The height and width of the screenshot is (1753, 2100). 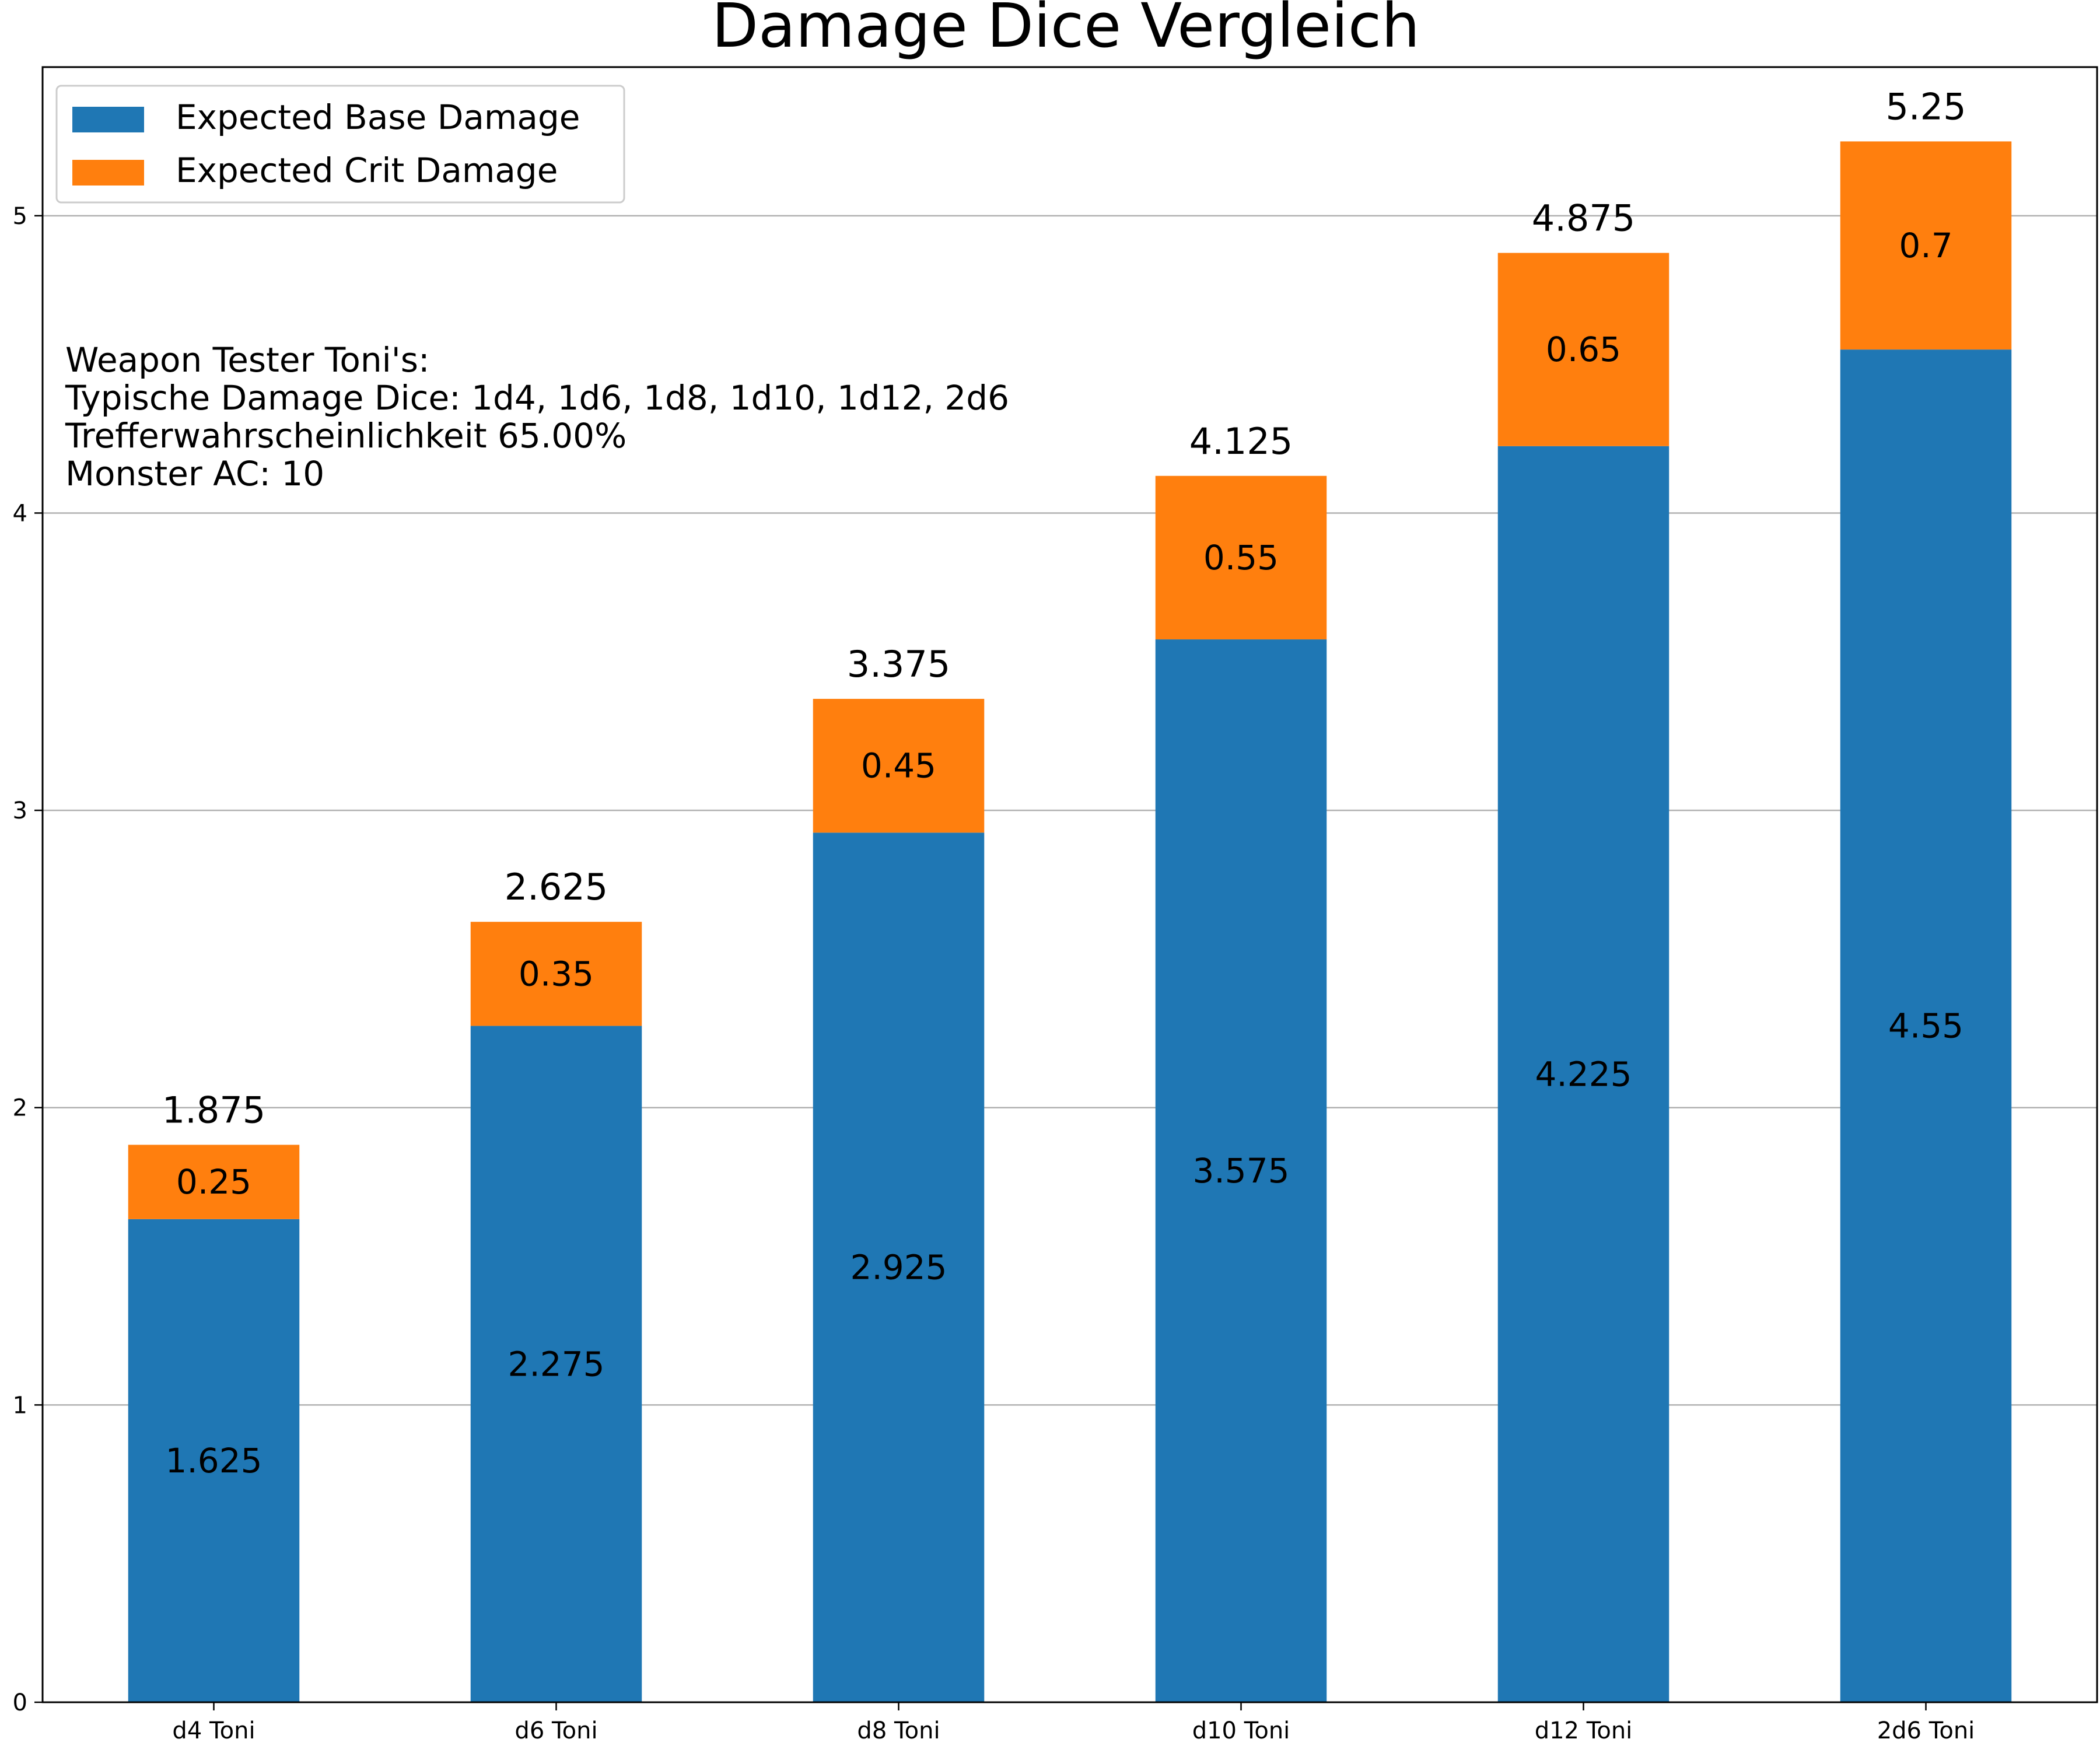 What do you see at coordinates (899, 664) in the screenshot?
I see `total-value-label: 3.375` at bounding box center [899, 664].